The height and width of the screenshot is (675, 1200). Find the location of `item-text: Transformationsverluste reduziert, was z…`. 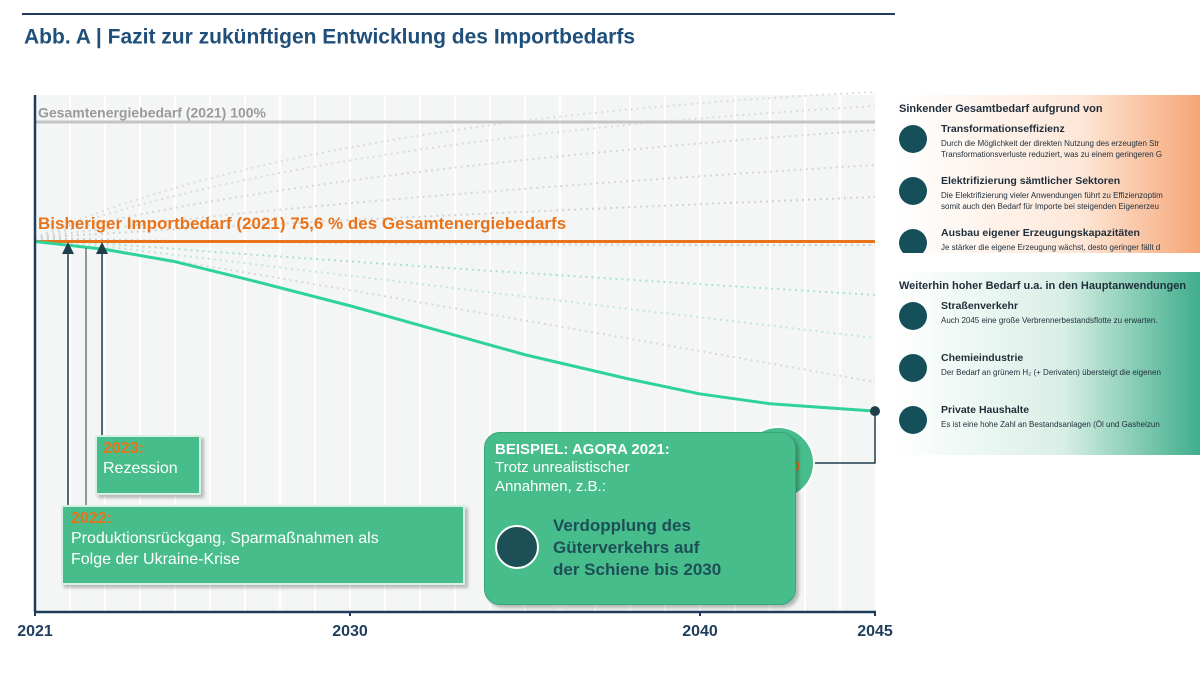

item-text: Transformationsverluste reduziert, was z… is located at coordinates (1052, 154).